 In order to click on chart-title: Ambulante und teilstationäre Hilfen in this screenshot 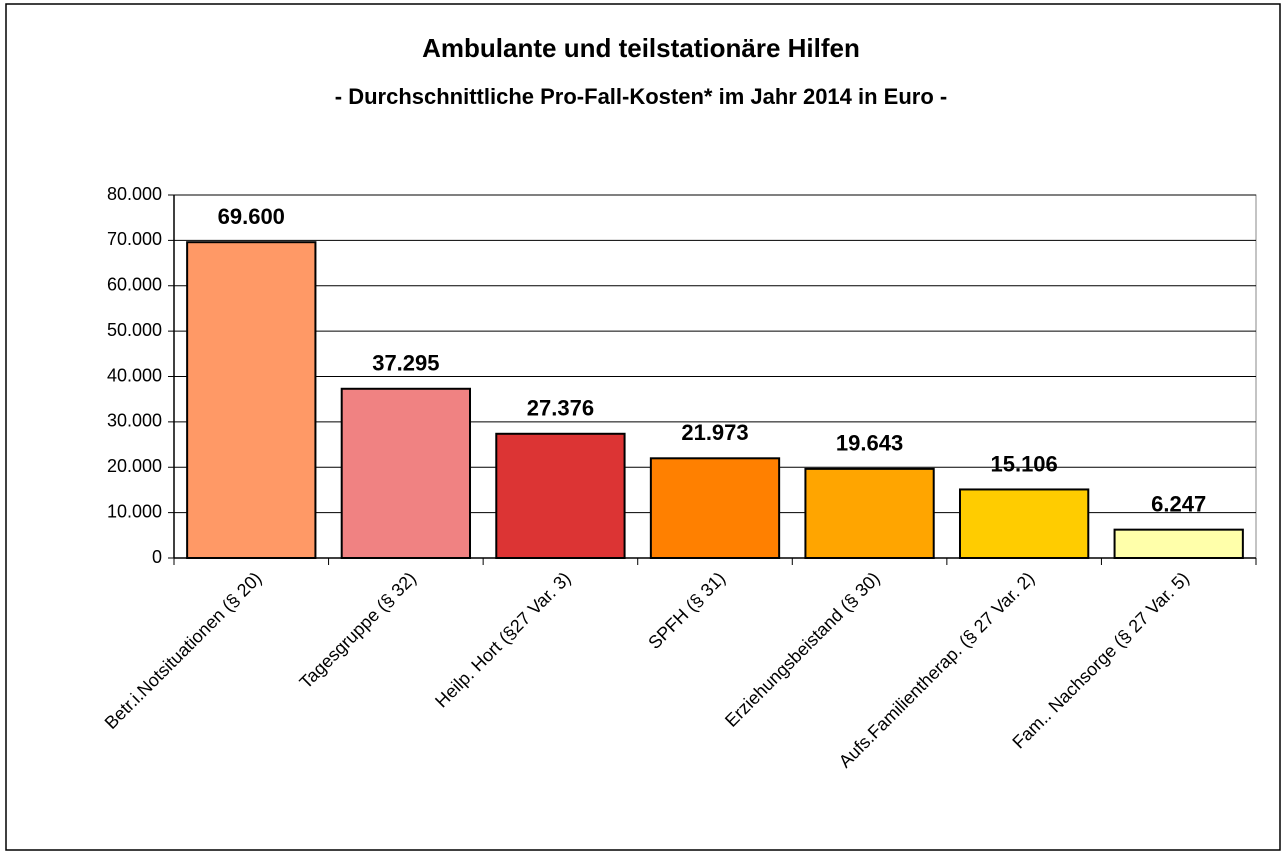, I will do `click(641, 48)`.